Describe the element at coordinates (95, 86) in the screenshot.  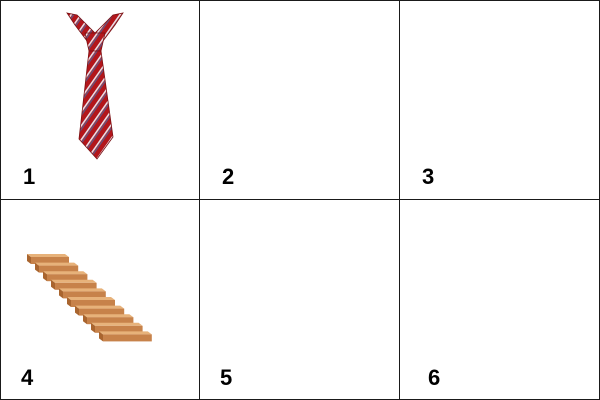
I see `necktie-image` at that location.